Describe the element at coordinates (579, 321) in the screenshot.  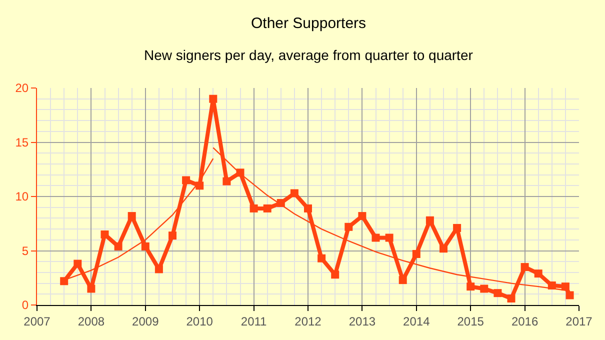
I see `x-tick-label: 2017` at that location.